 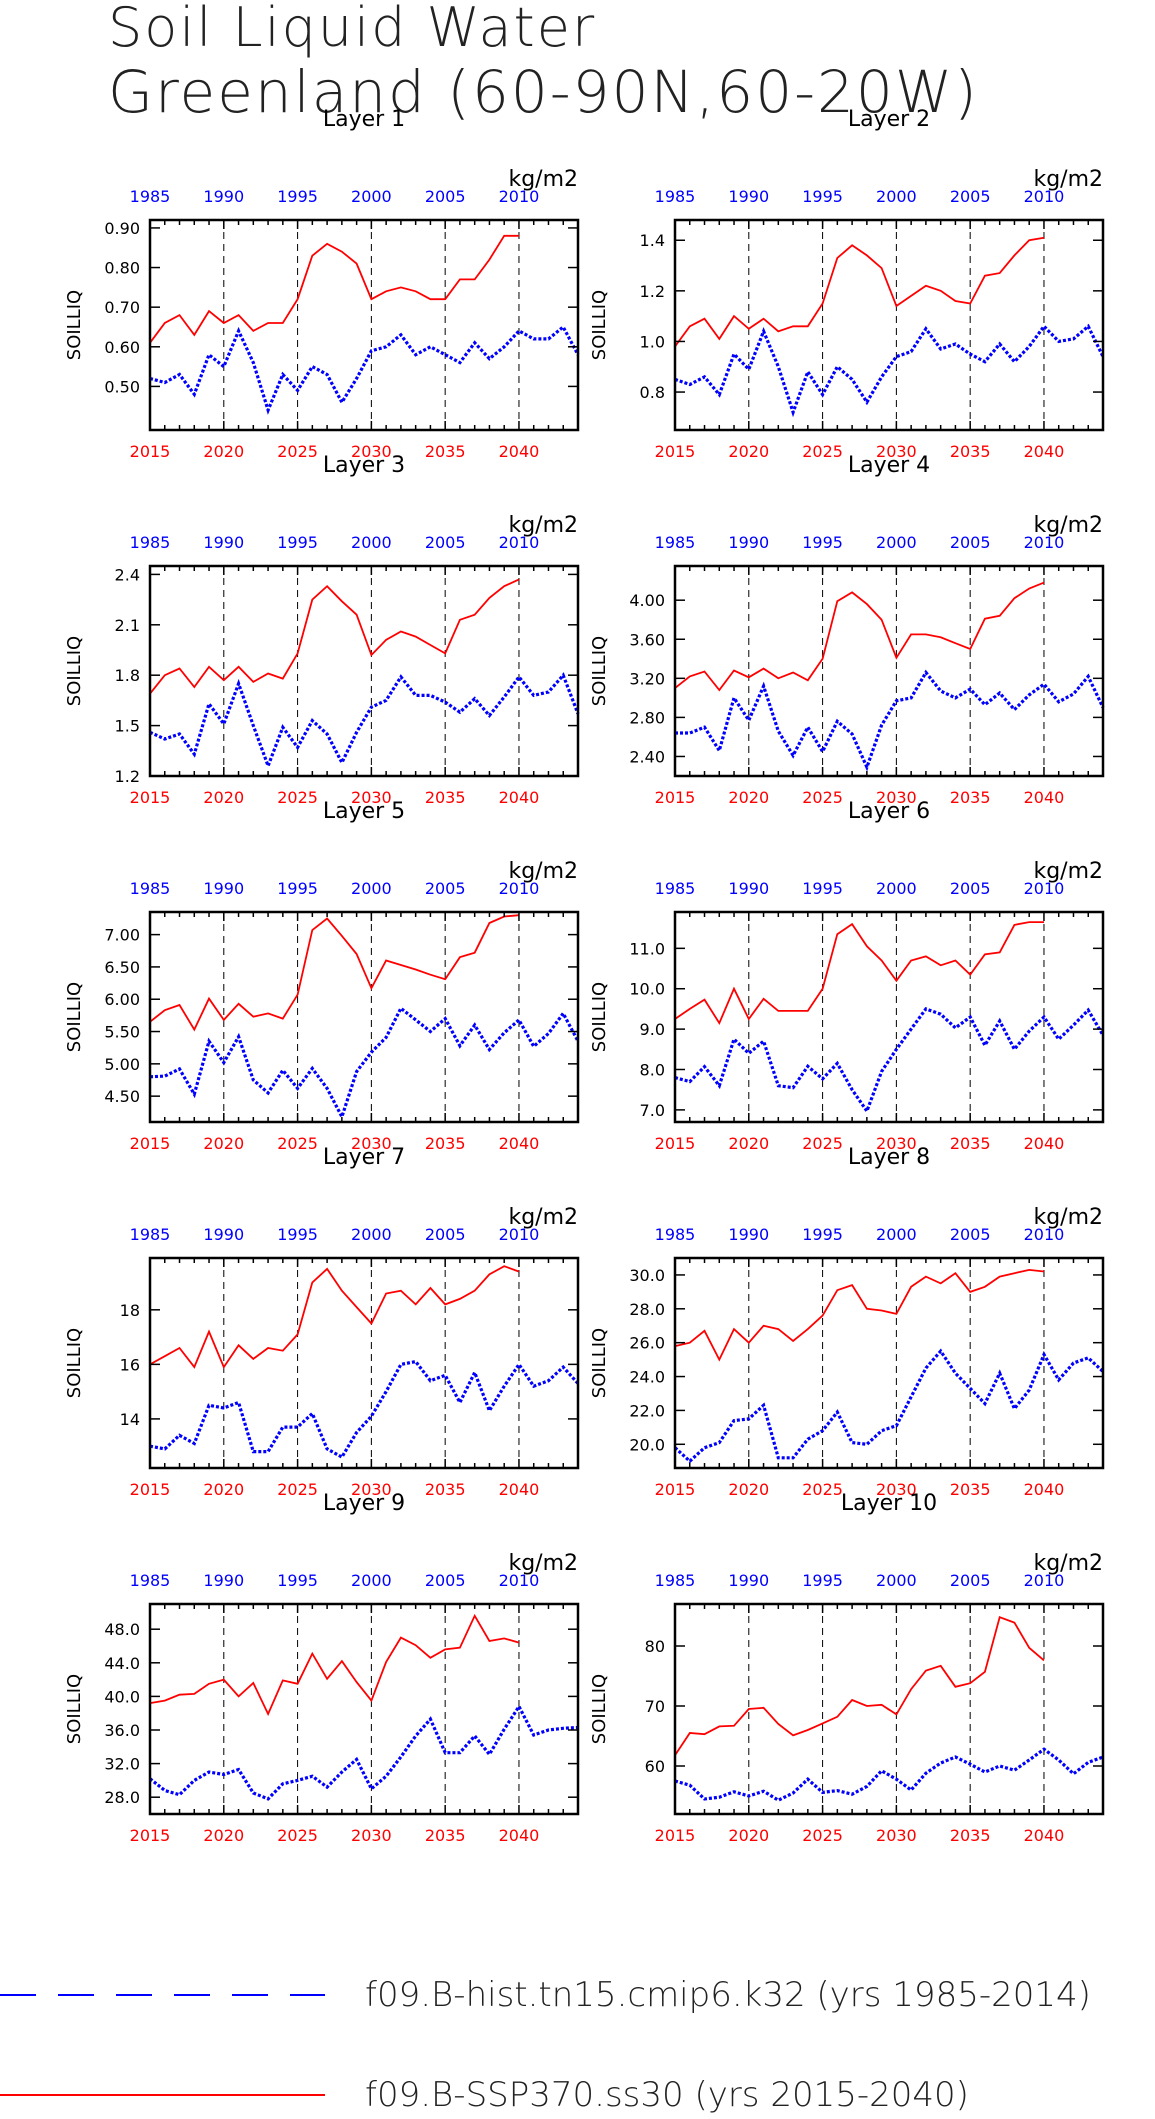 I want to click on y-tick-label: 18, so click(x=130, y=1310).